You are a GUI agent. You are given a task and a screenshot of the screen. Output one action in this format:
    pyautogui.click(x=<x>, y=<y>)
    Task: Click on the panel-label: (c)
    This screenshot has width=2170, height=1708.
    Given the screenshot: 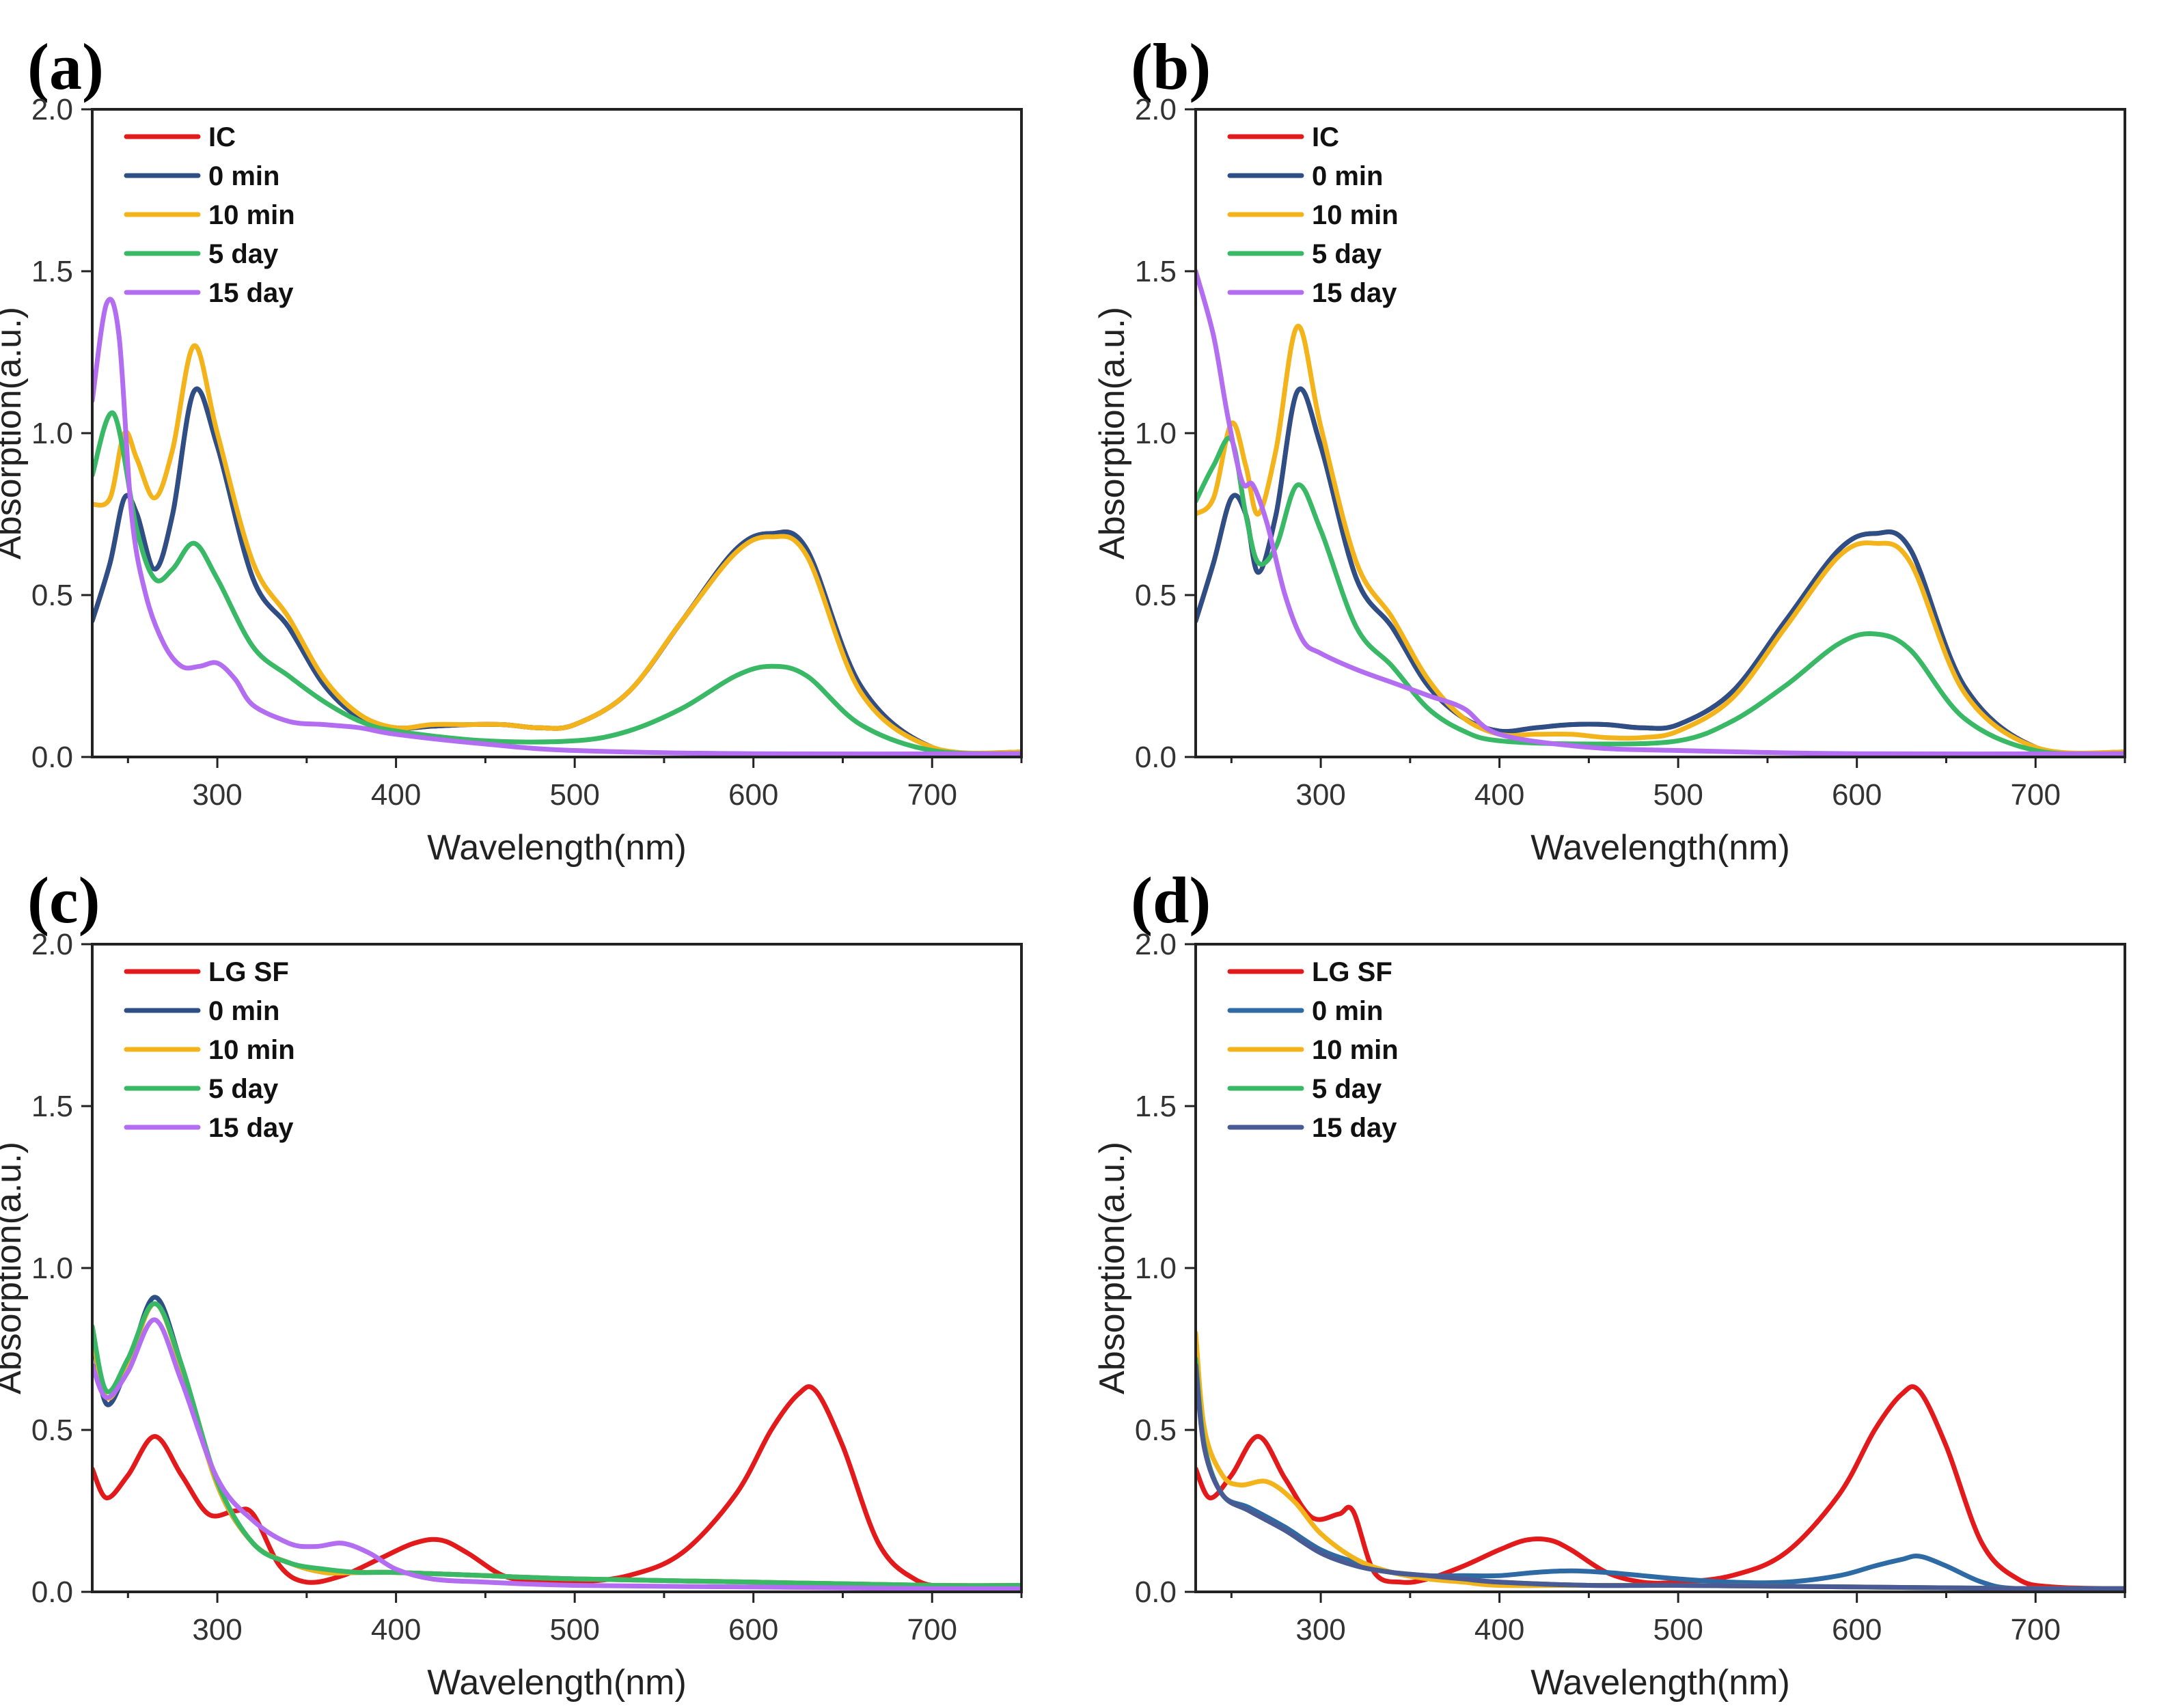 What is the action you would take?
    pyautogui.click(x=64, y=901)
    